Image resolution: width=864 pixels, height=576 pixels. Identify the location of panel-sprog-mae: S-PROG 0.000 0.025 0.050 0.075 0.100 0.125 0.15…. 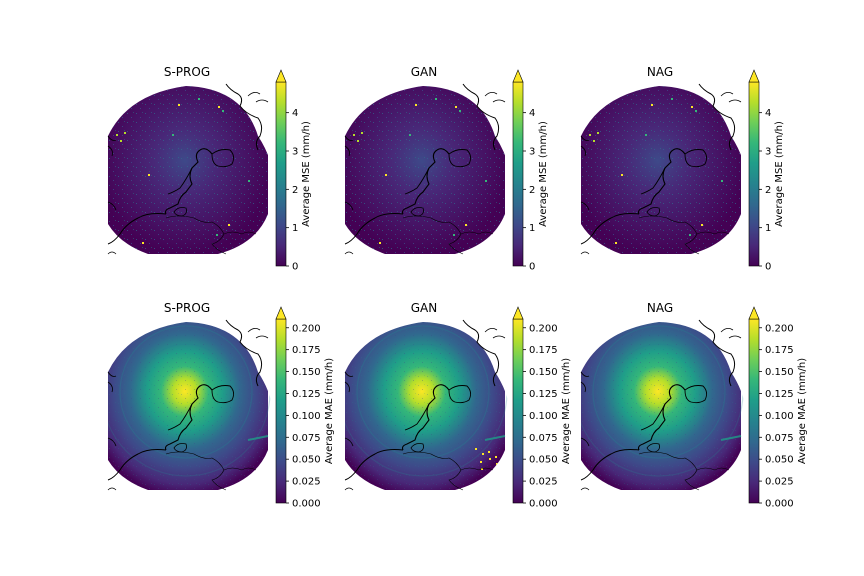
(221, 405).